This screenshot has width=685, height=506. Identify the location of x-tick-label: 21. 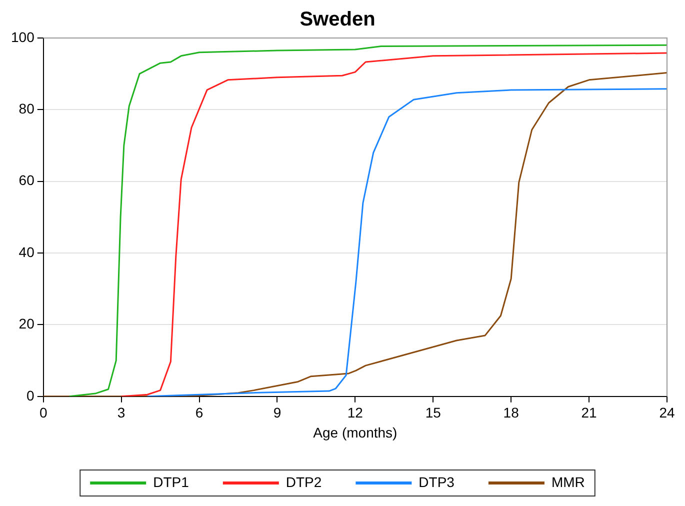
(589, 412).